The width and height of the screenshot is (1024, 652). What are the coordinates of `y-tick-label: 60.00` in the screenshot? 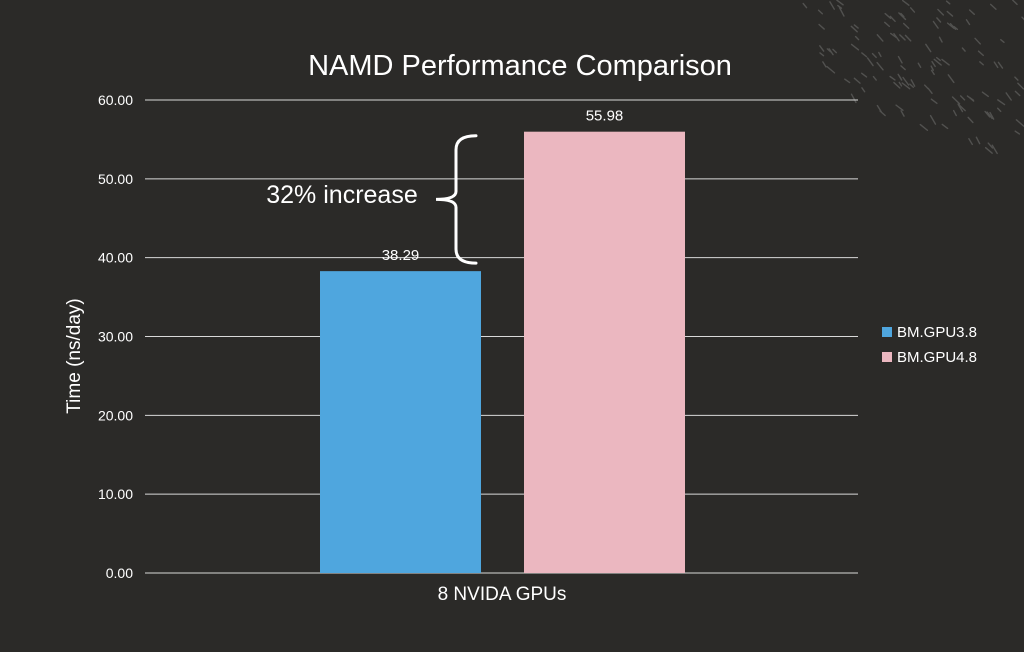 It's located at (115, 100).